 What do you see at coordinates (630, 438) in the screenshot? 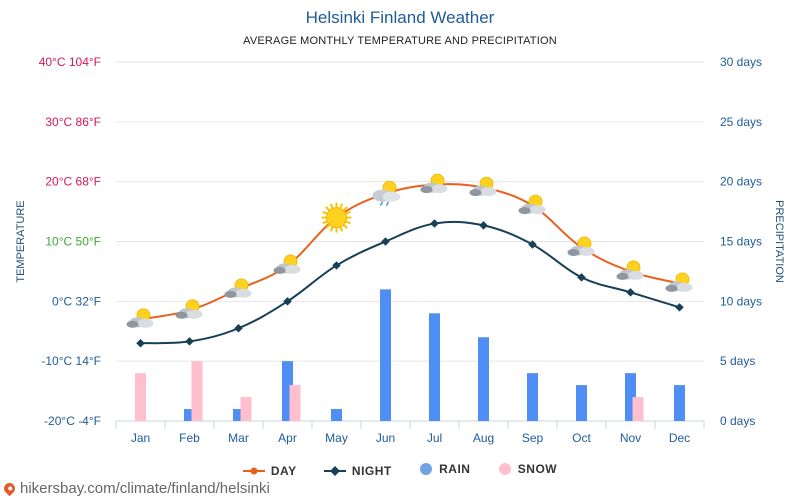
I see `x-tick-label-nov: Nov` at bounding box center [630, 438].